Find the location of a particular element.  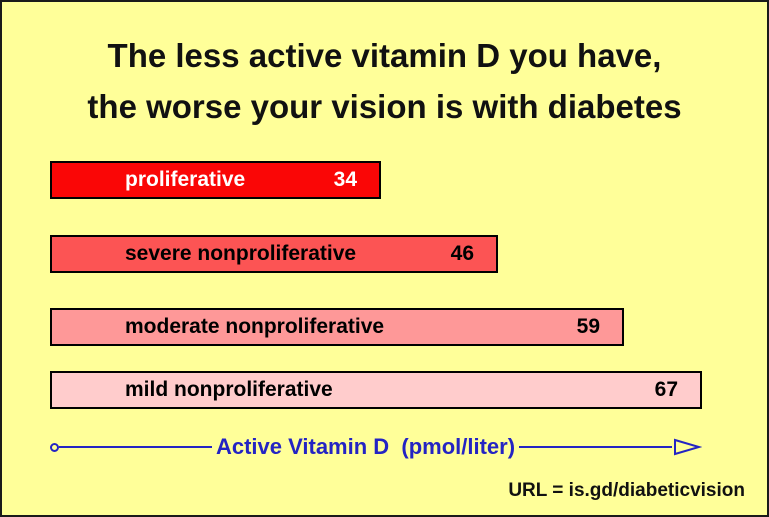

bar-value-label: 67 is located at coordinates (666, 389).